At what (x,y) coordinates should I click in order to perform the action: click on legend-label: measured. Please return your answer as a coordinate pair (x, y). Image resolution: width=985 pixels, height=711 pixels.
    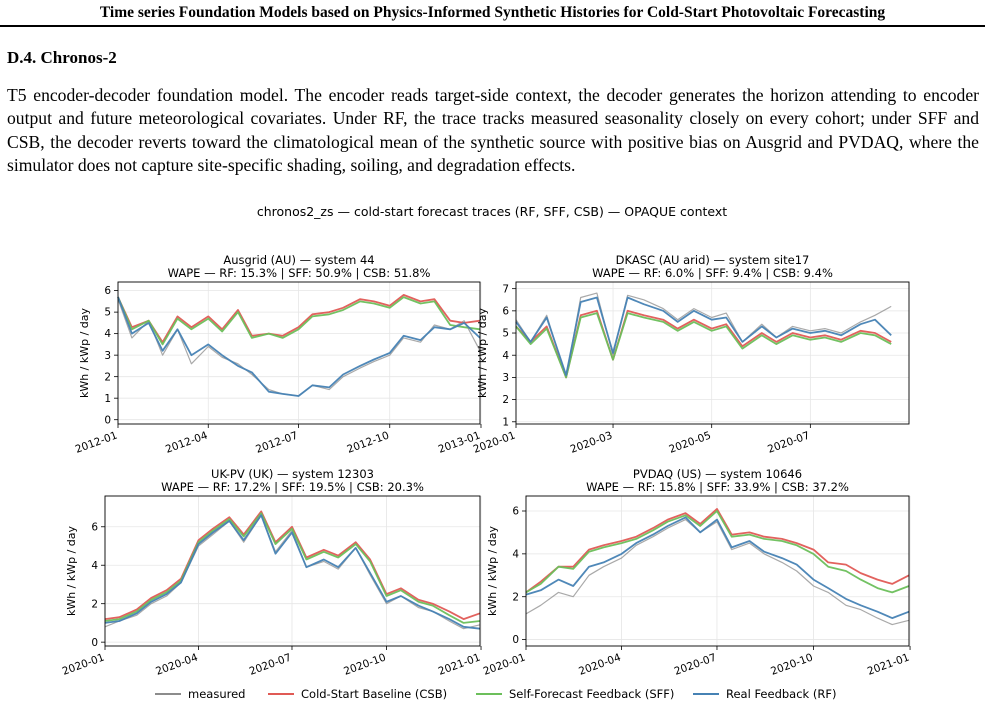
    Looking at the image, I should click on (216, 694).